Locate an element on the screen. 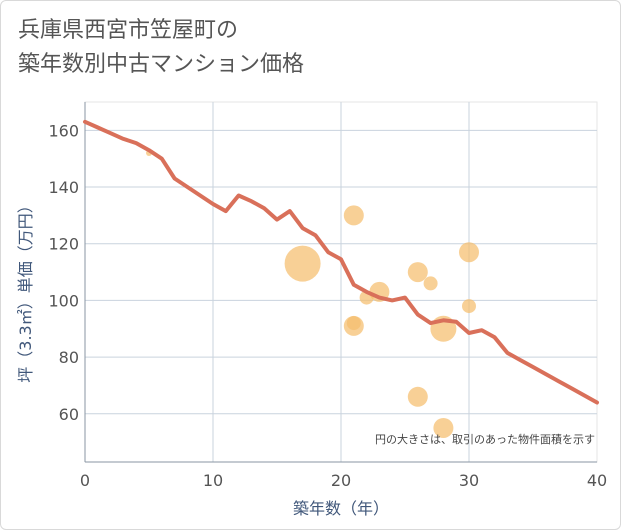  y-tick-label: 120 is located at coordinates (63, 244).